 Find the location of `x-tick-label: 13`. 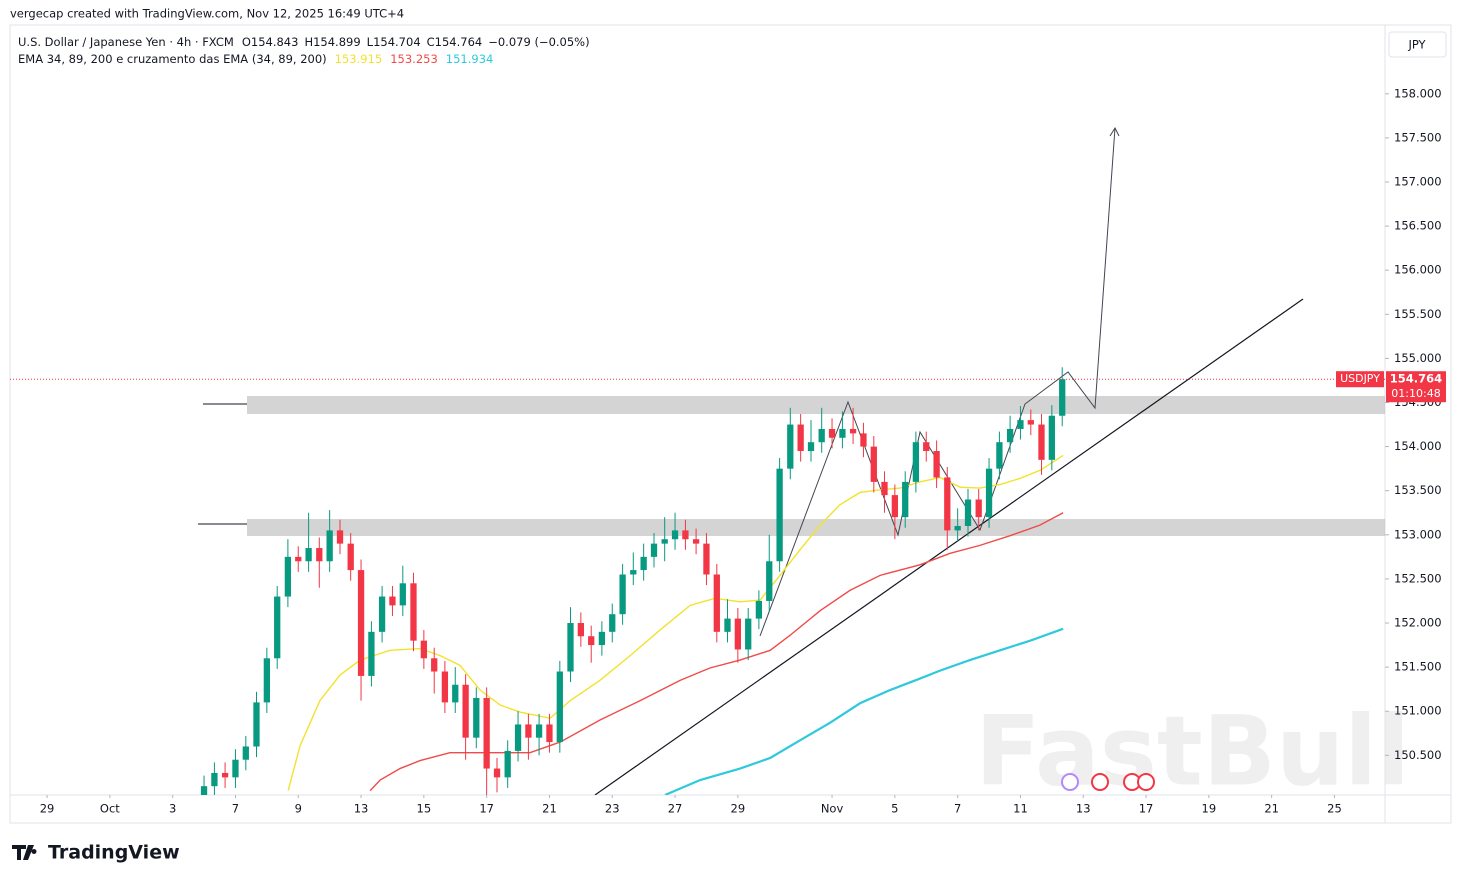

x-tick-label: 13 is located at coordinates (361, 809).